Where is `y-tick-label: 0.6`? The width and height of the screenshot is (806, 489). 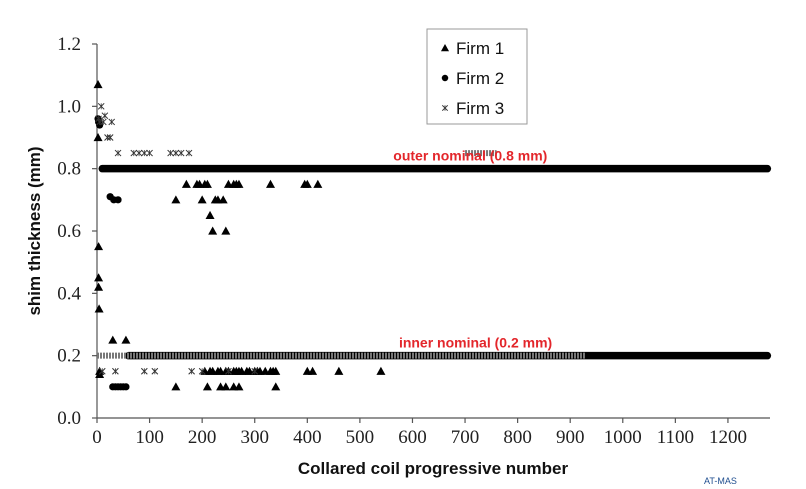 y-tick-label: 0.6 is located at coordinates (69, 231).